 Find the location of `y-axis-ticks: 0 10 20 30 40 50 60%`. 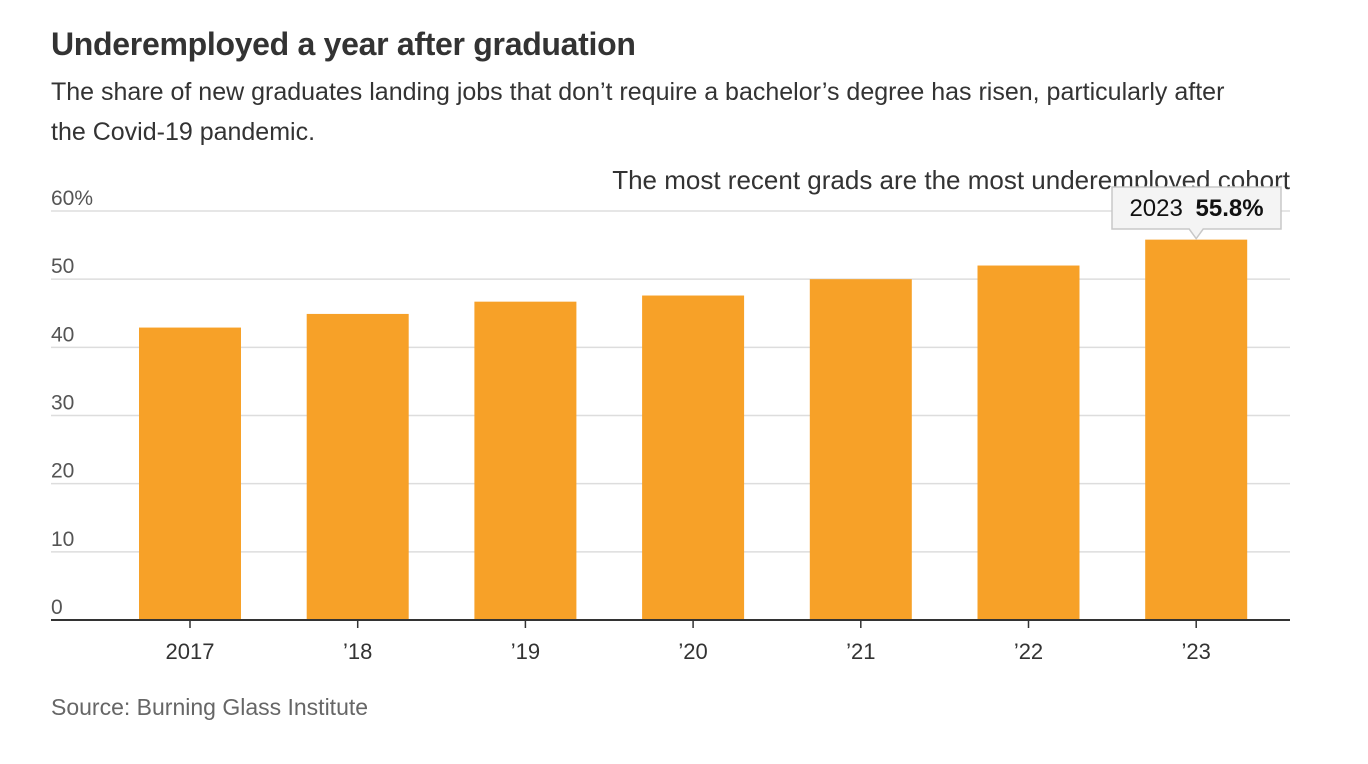

y-axis-ticks: 0 10 20 30 40 50 60% is located at coordinates (72, 403).